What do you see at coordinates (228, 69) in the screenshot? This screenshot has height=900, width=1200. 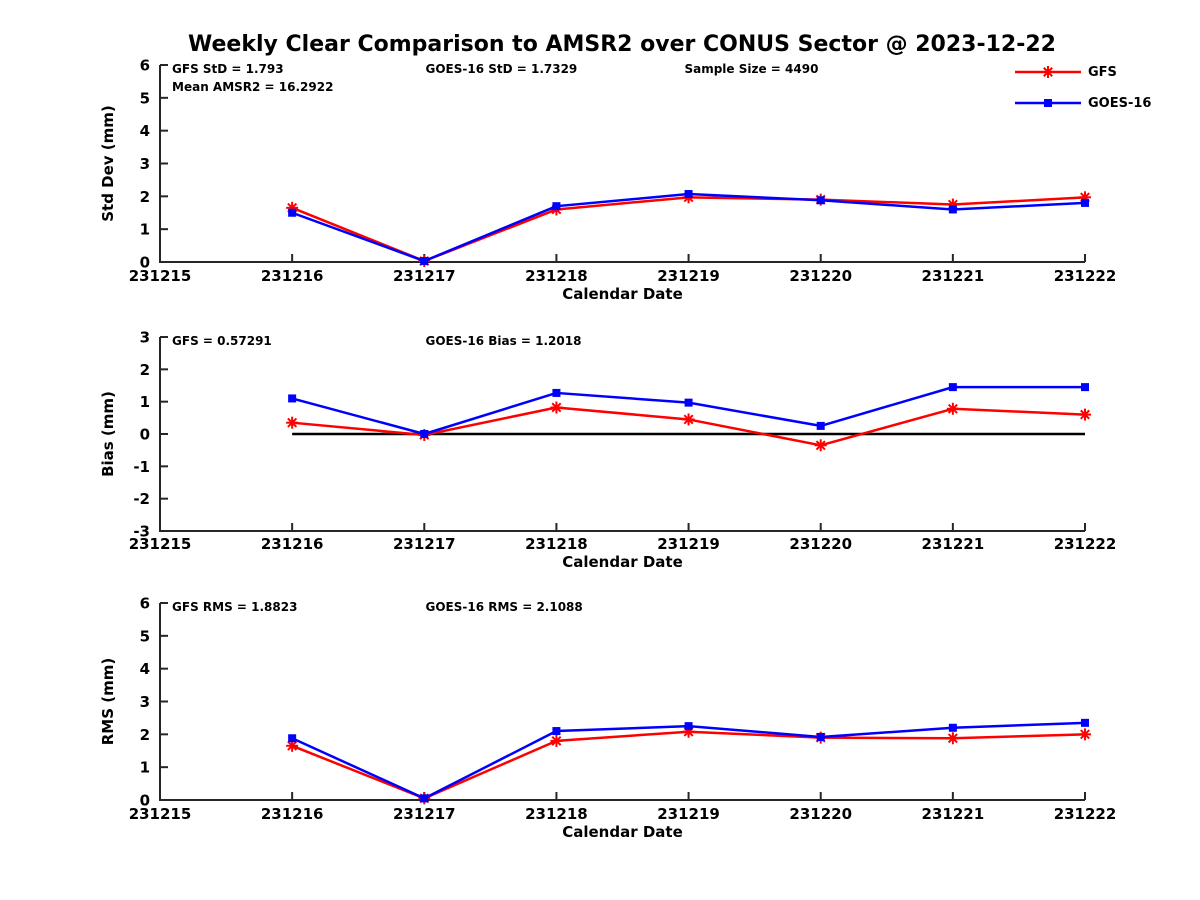 I see `annotation: GFS StD = 1.793` at bounding box center [228, 69].